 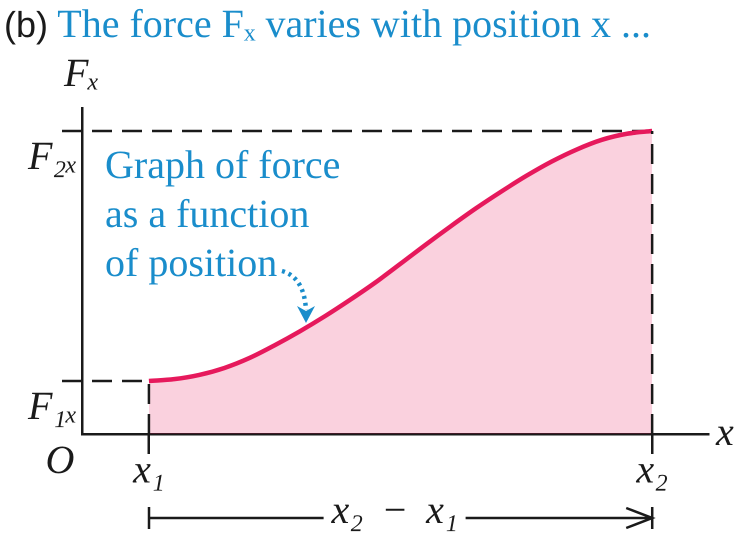 I want to click on x-tick-label: x₁, so click(x=148, y=469).